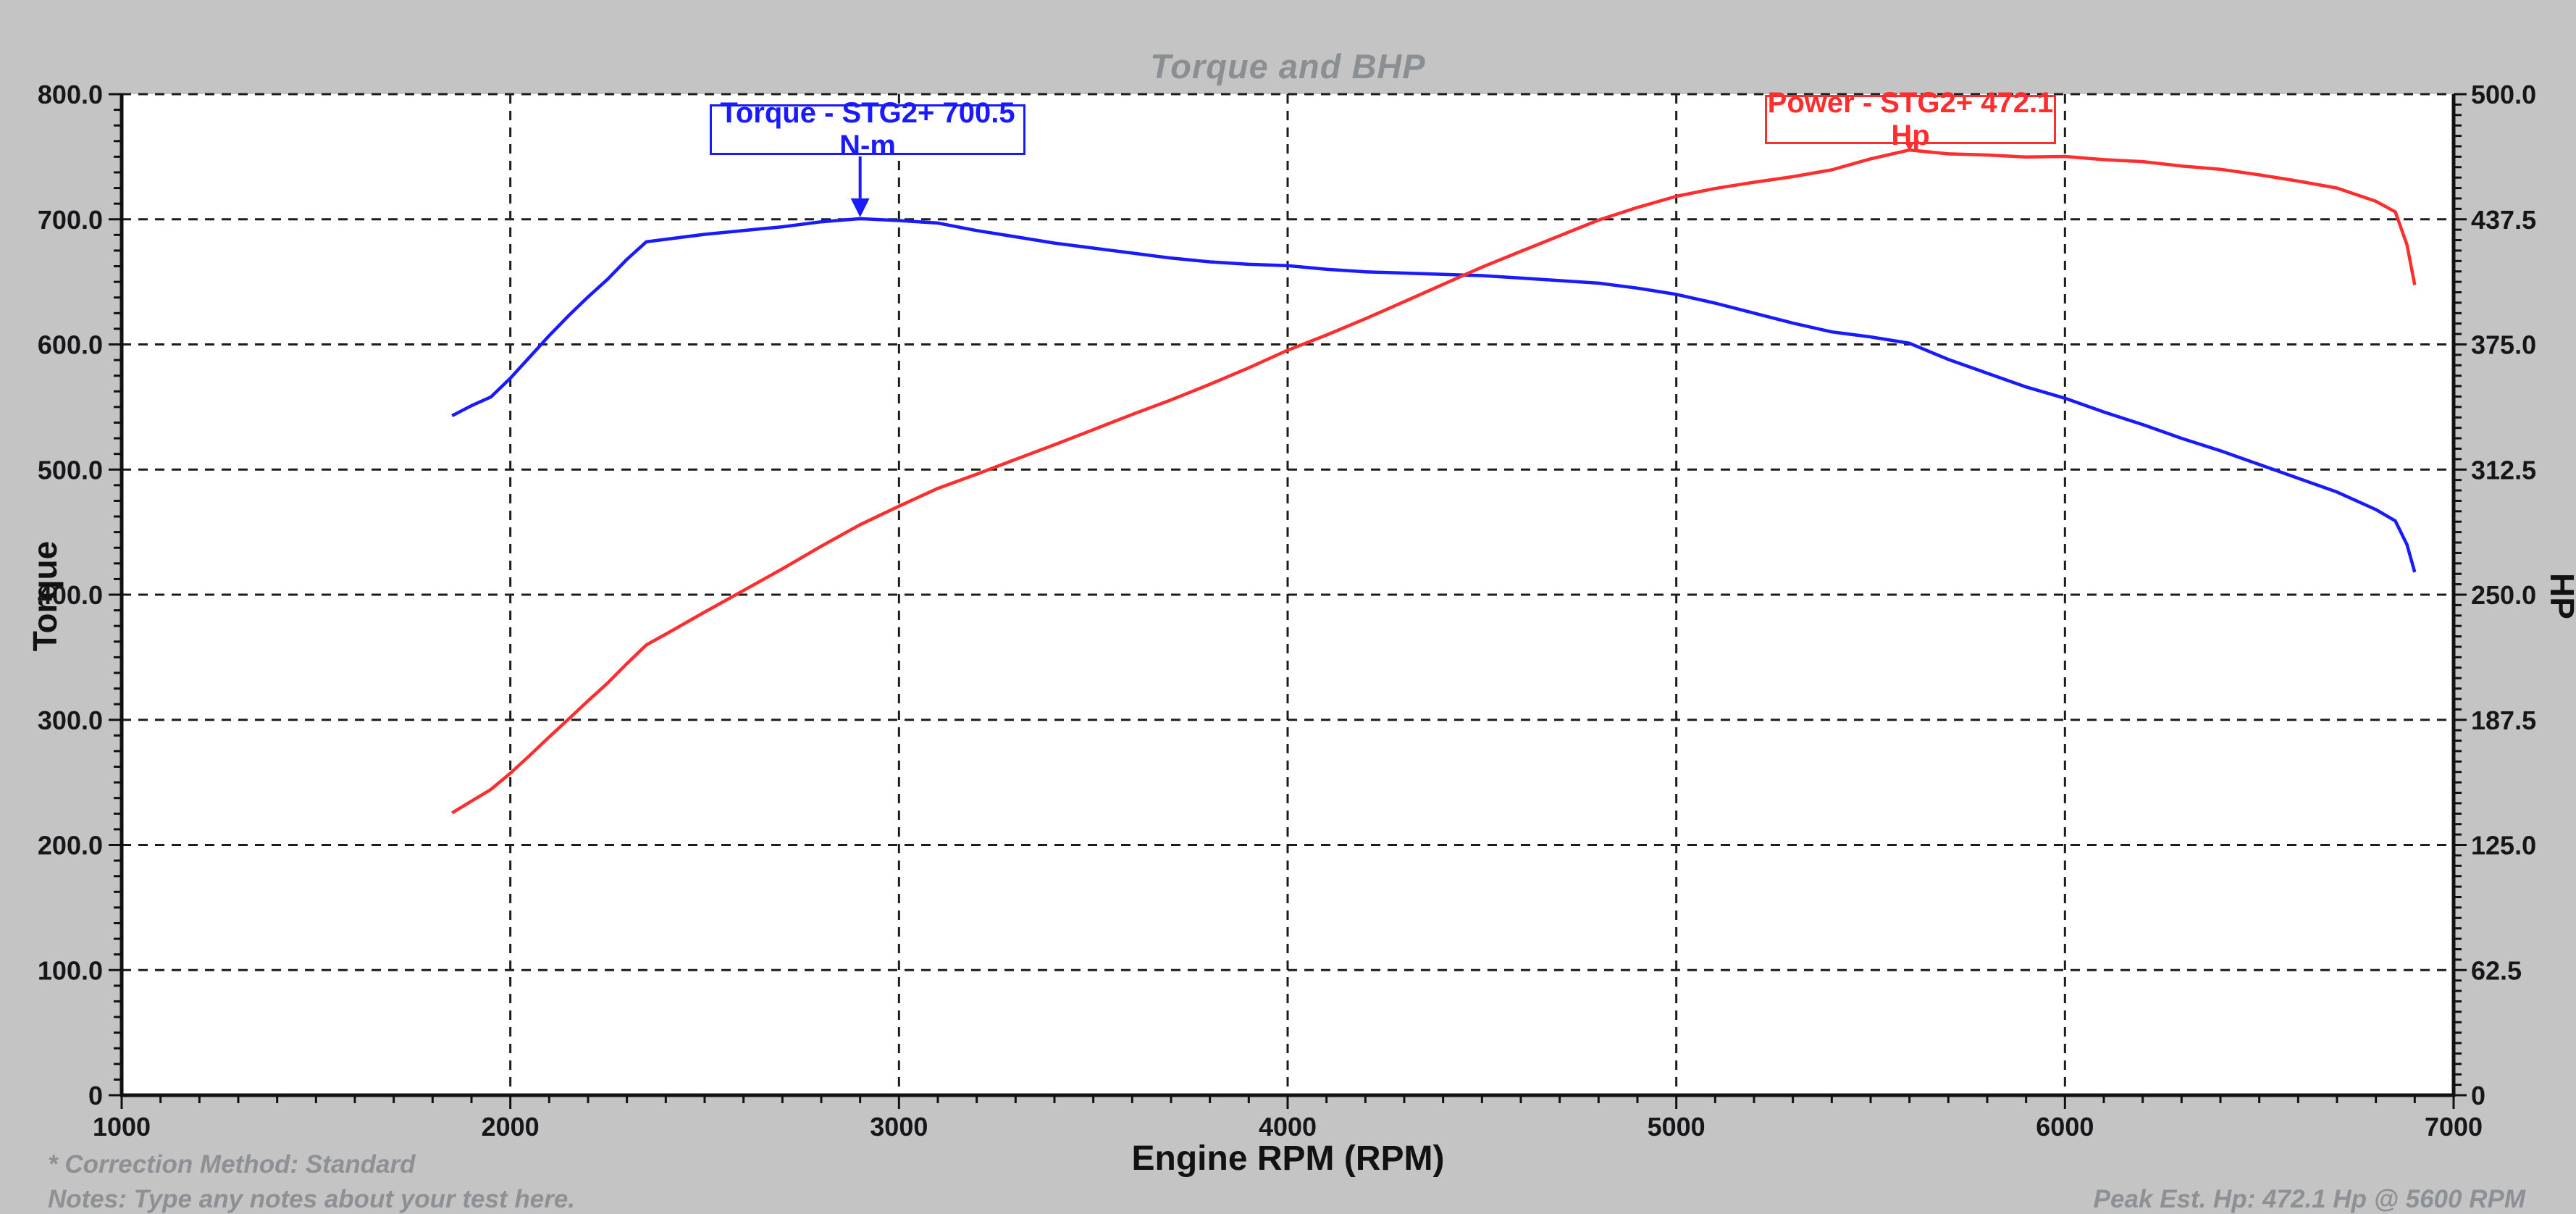  I want to click on x-tick-label: 3000, so click(899, 1127).